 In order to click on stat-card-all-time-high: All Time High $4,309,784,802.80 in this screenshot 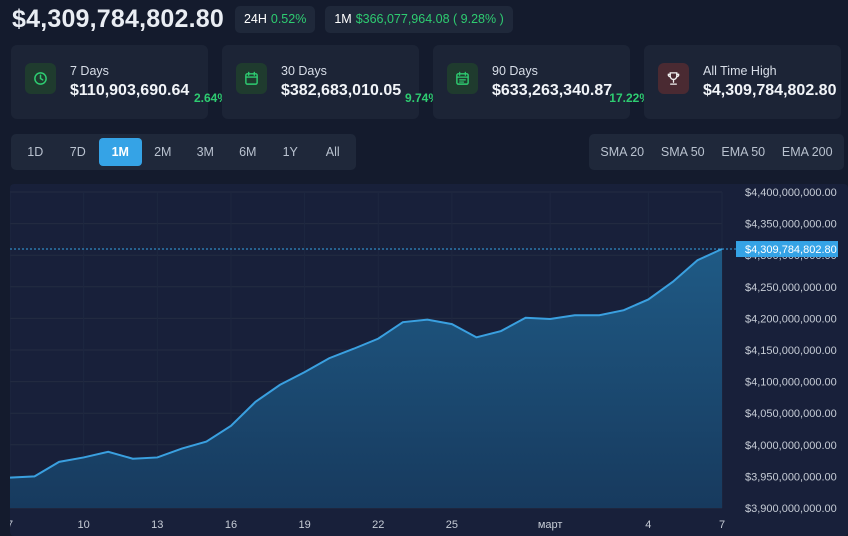, I will do `click(742, 82)`.